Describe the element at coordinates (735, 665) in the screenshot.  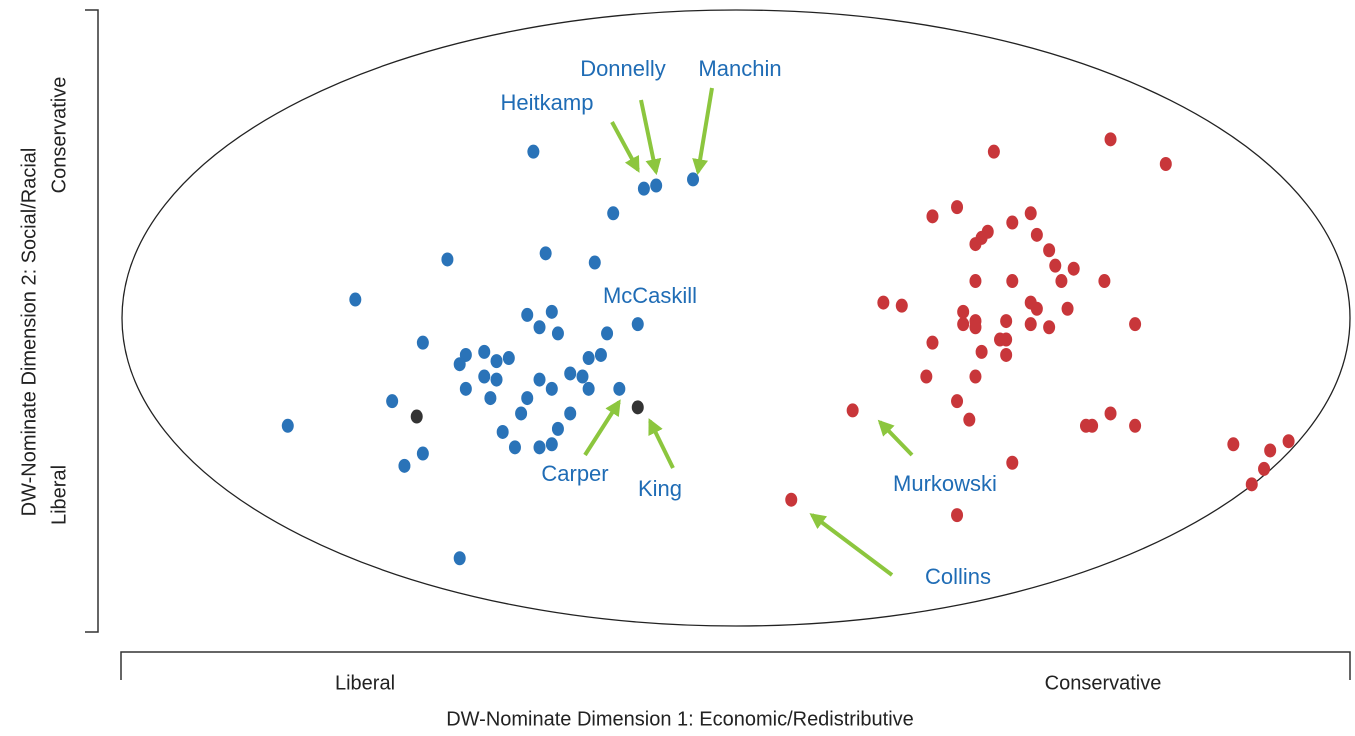
I see `x-bracket` at that location.